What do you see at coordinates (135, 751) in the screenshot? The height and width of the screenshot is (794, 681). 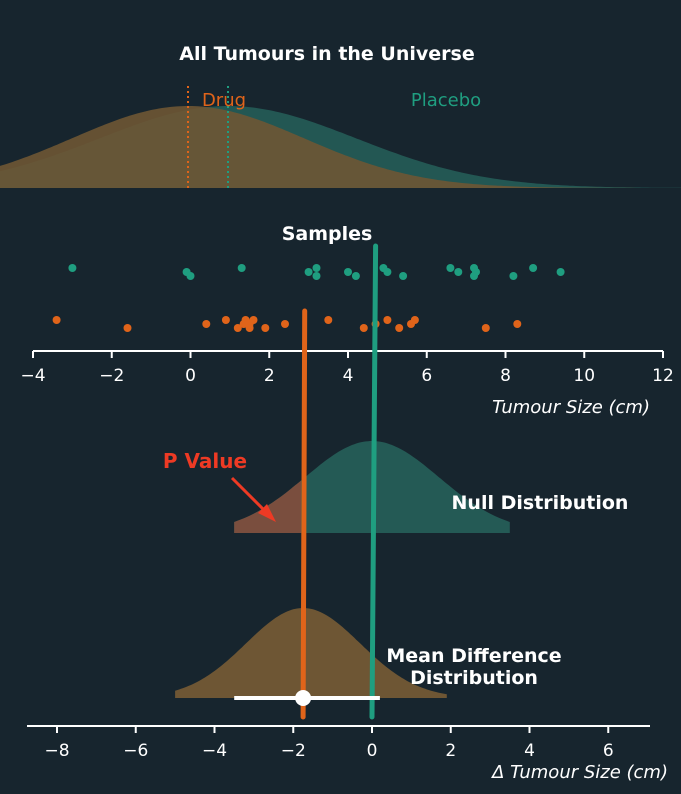 I see `delta-tick-label: −6` at bounding box center [135, 751].